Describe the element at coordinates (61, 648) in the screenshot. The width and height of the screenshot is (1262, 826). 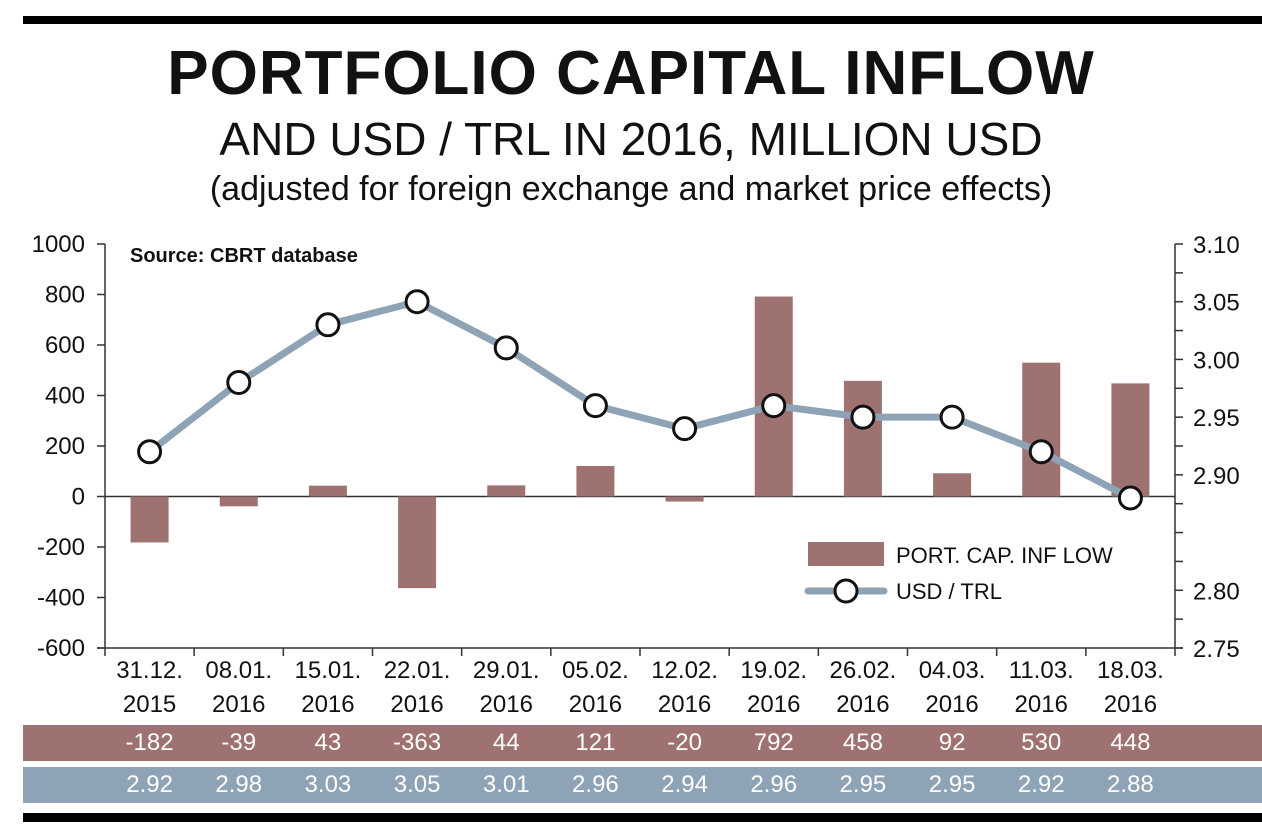
I see `left-tick-label: -600` at that location.